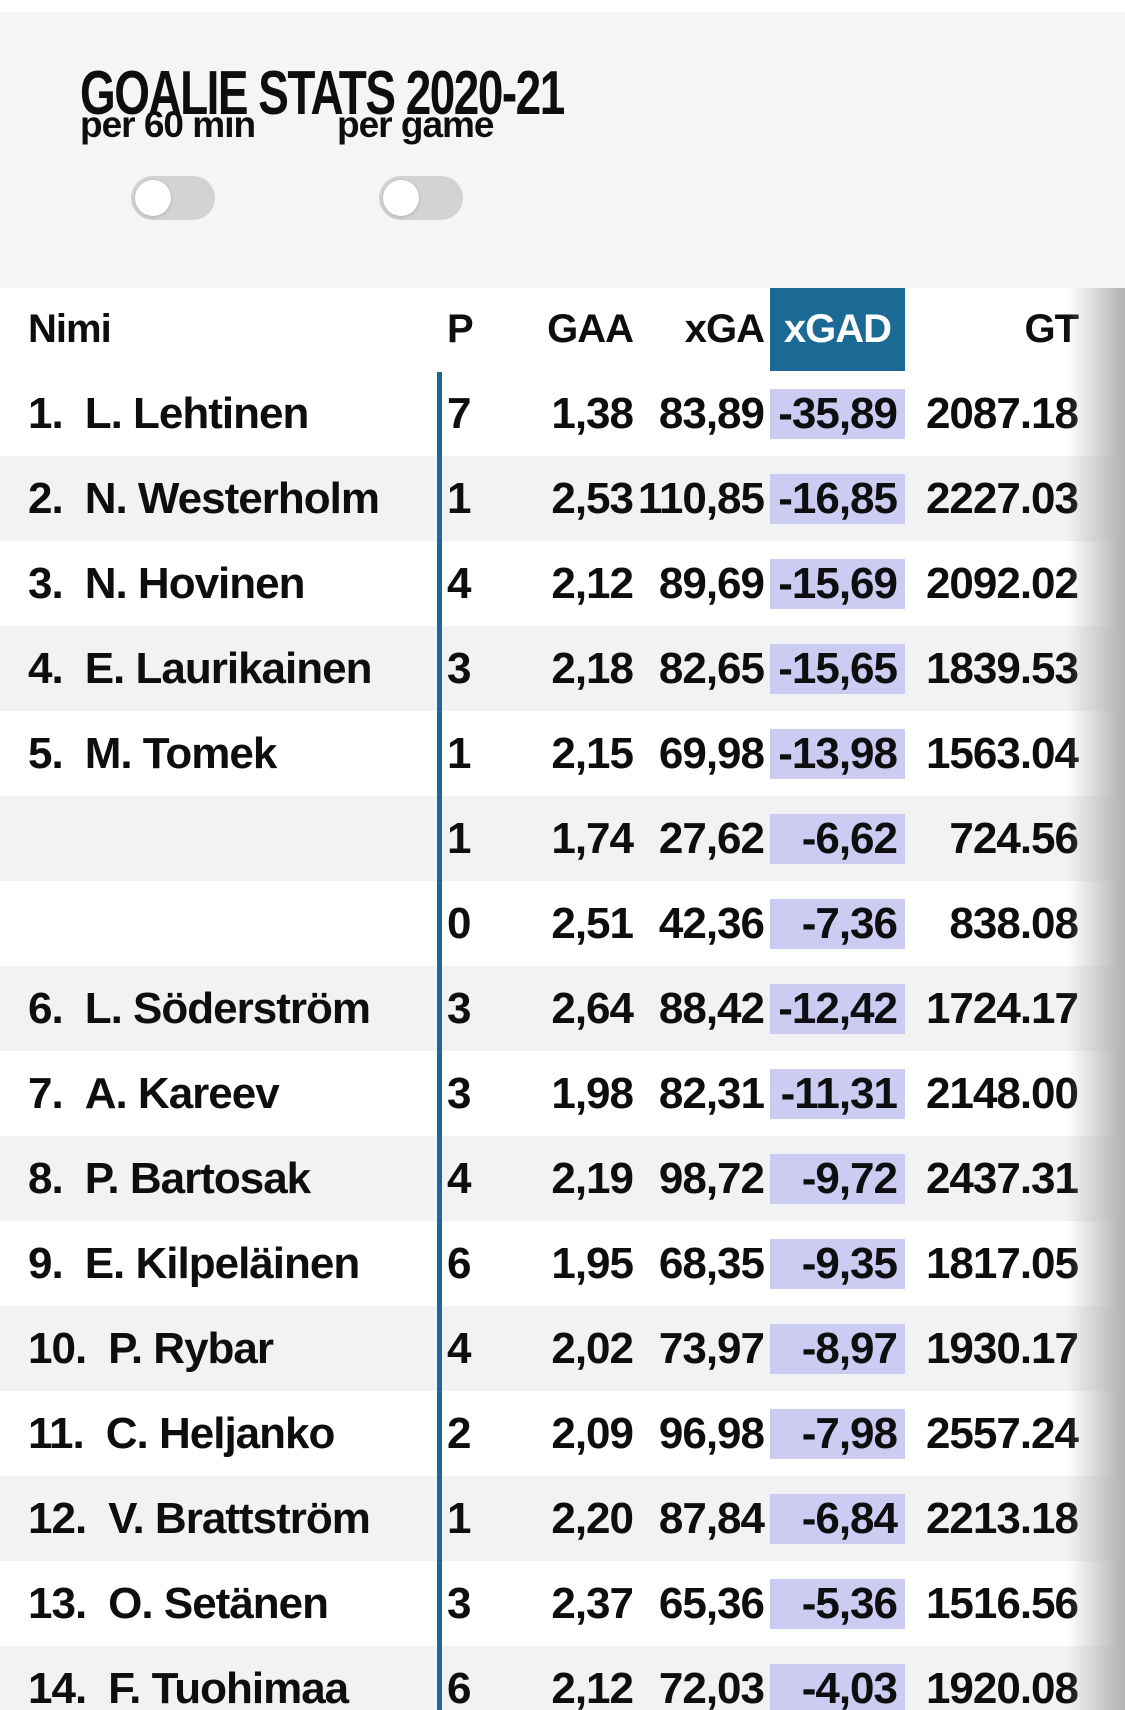  Describe the element at coordinates (592, 1263) in the screenshot. I see `gaa-cell: 1,95` at that location.